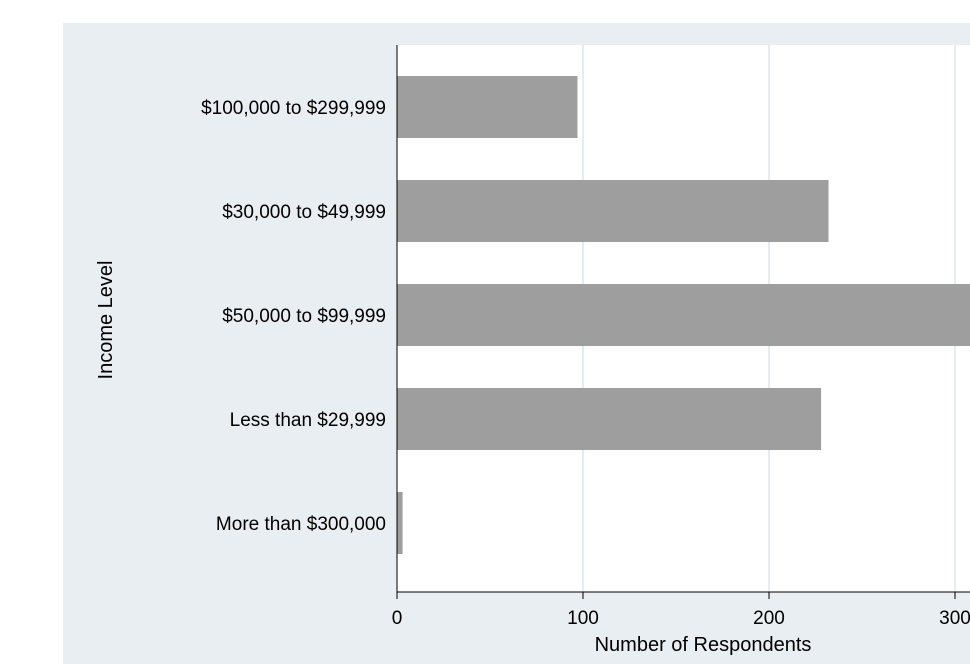 The width and height of the screenshot is (970, 664). Describe the element at coordinates (304, 316) in the screenshot. I see `category-label: $50,000 to $99,999` at that location.